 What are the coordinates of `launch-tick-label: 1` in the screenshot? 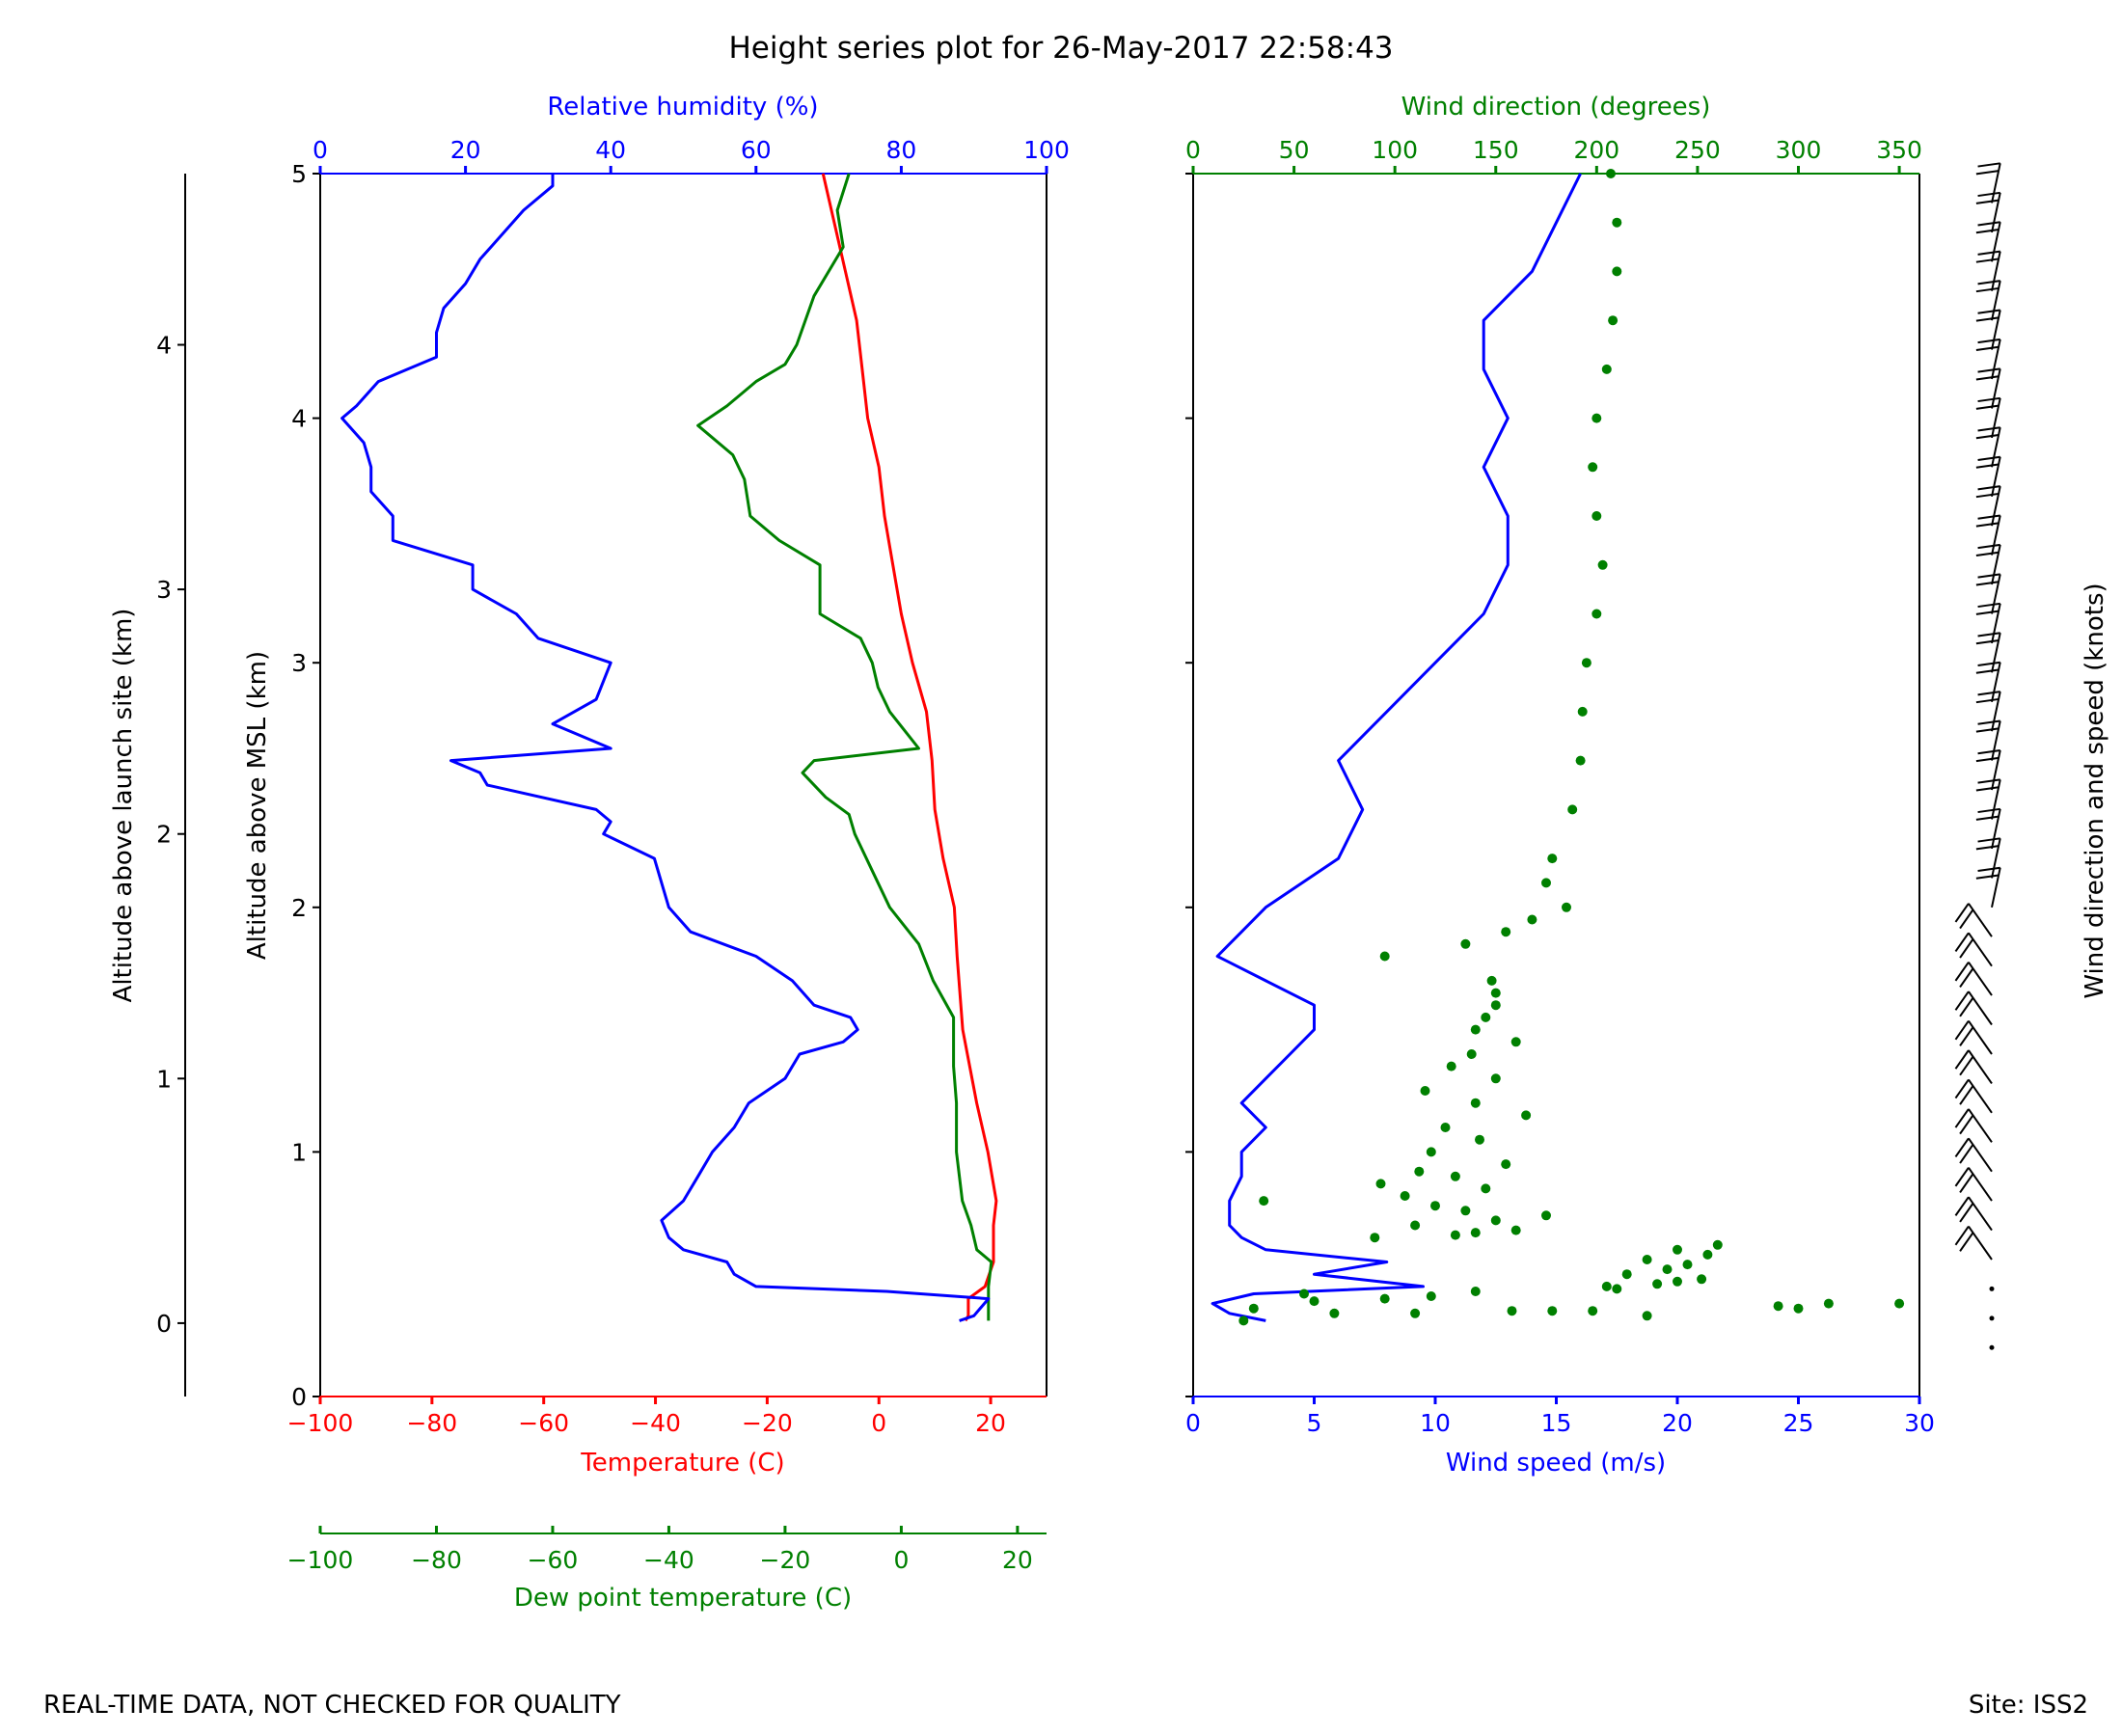 It's located at (164, 1079).